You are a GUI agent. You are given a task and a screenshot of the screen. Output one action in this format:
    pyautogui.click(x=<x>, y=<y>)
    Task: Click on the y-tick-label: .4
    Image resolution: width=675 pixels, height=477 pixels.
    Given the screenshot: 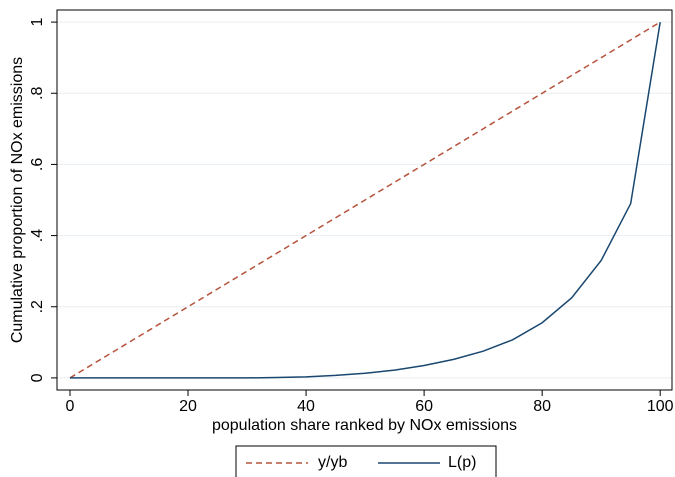 What is the action you would take?
    pyautogui.click(x=37, y=235)
    